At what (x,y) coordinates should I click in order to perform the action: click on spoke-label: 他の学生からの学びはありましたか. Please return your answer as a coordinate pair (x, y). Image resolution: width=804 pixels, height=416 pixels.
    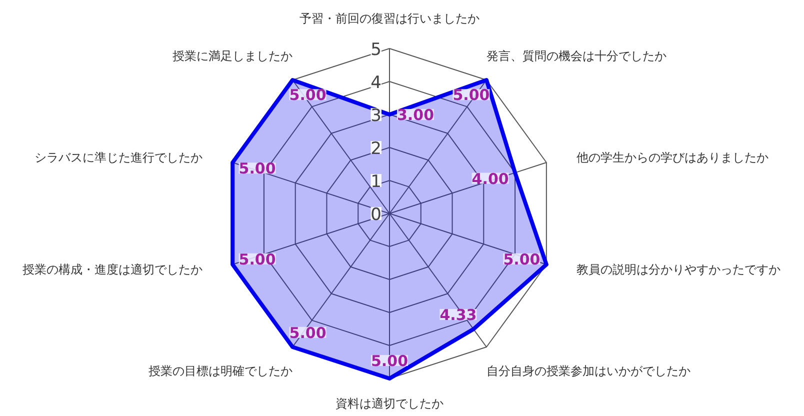
    Looking at the image, I should click on (672, 157).